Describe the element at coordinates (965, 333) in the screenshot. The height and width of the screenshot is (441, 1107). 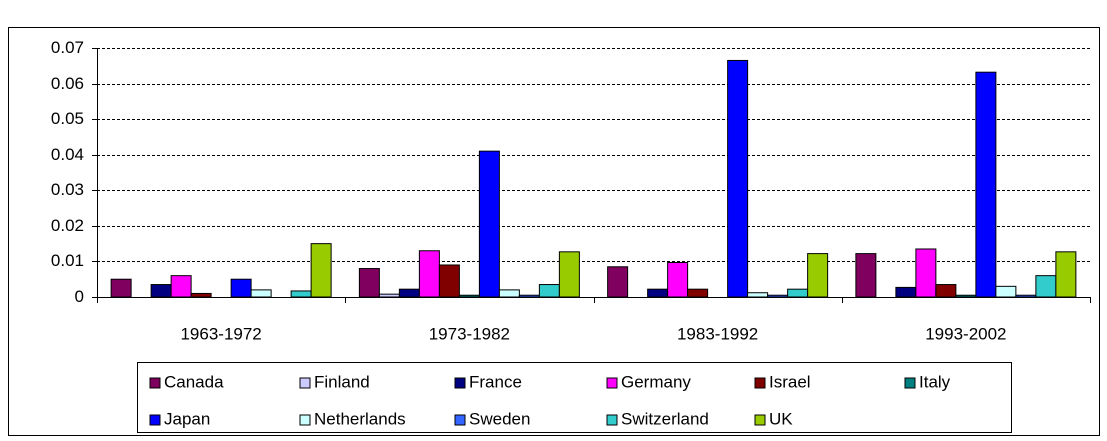
I see `x-tick-label: 1993-2002` at that location.